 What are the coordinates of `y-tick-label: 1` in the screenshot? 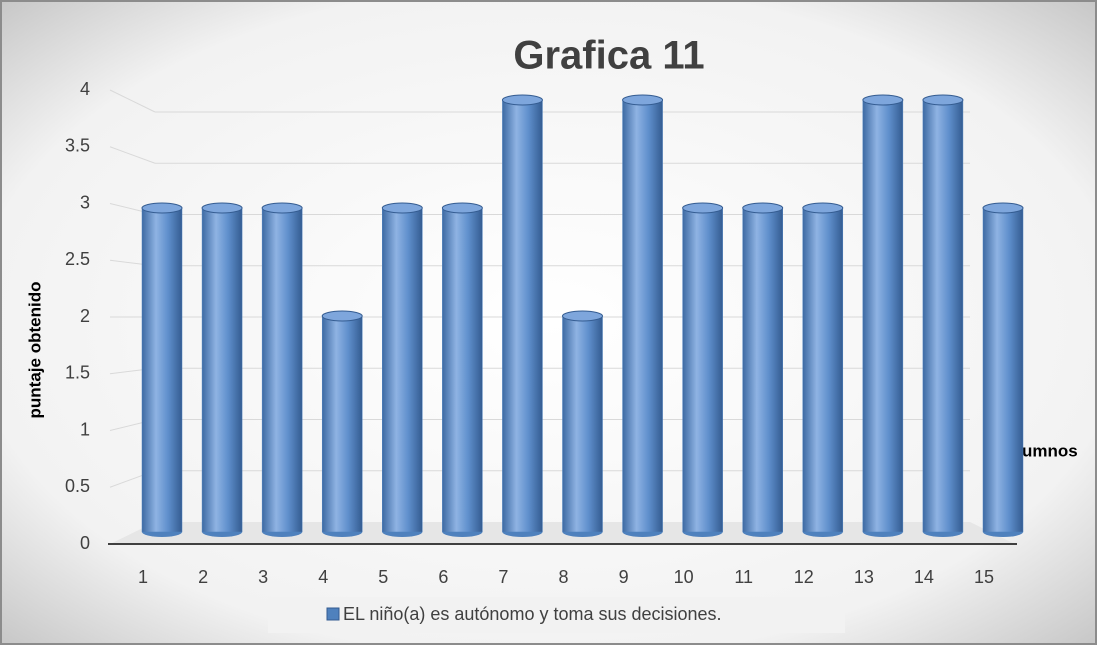 It's located at (85, 429).